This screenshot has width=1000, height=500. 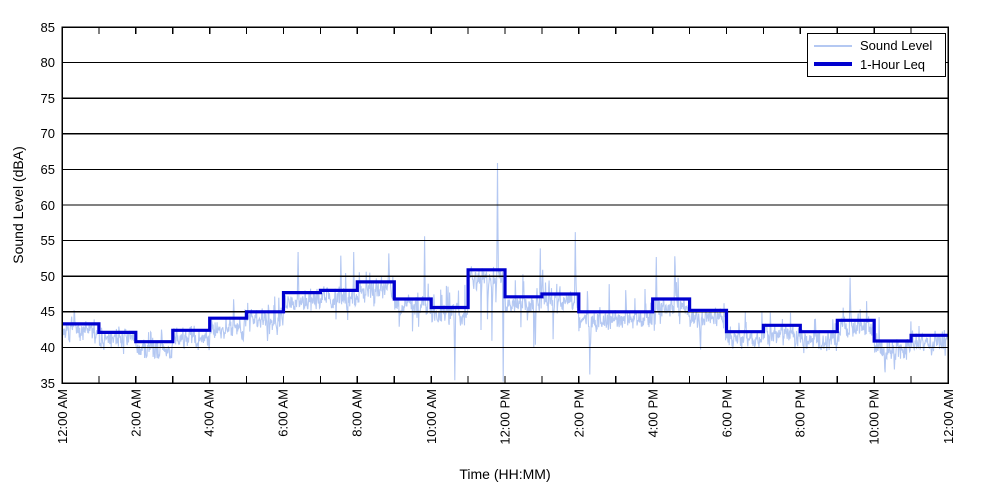 What do you see at coordinates (47, 134) in the screenshot?
I see `y-tick-label-70: 70` at bounding box center [47, 134].